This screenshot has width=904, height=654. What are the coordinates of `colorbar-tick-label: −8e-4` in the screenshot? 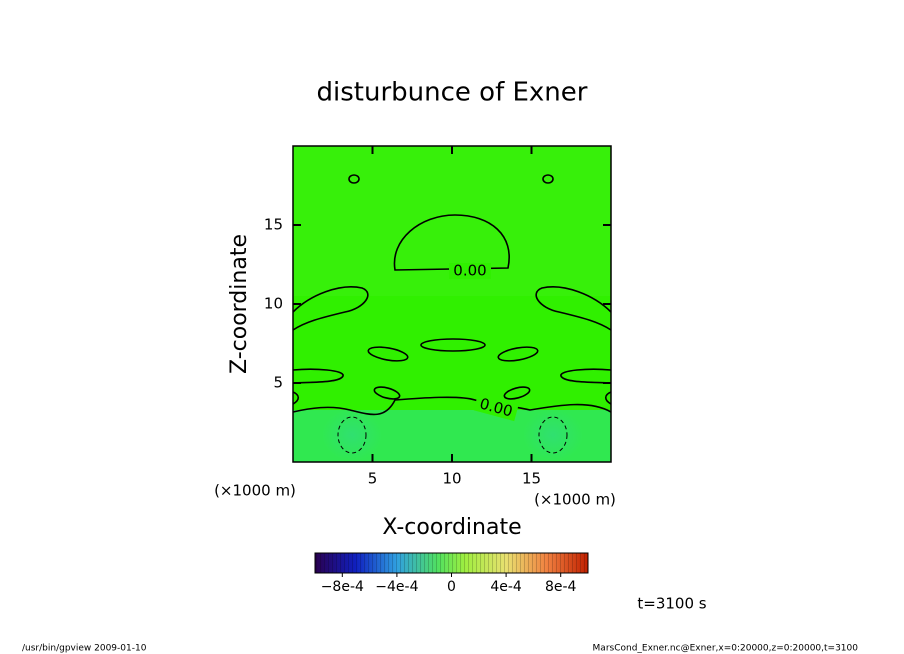 It's located at (342, 587).